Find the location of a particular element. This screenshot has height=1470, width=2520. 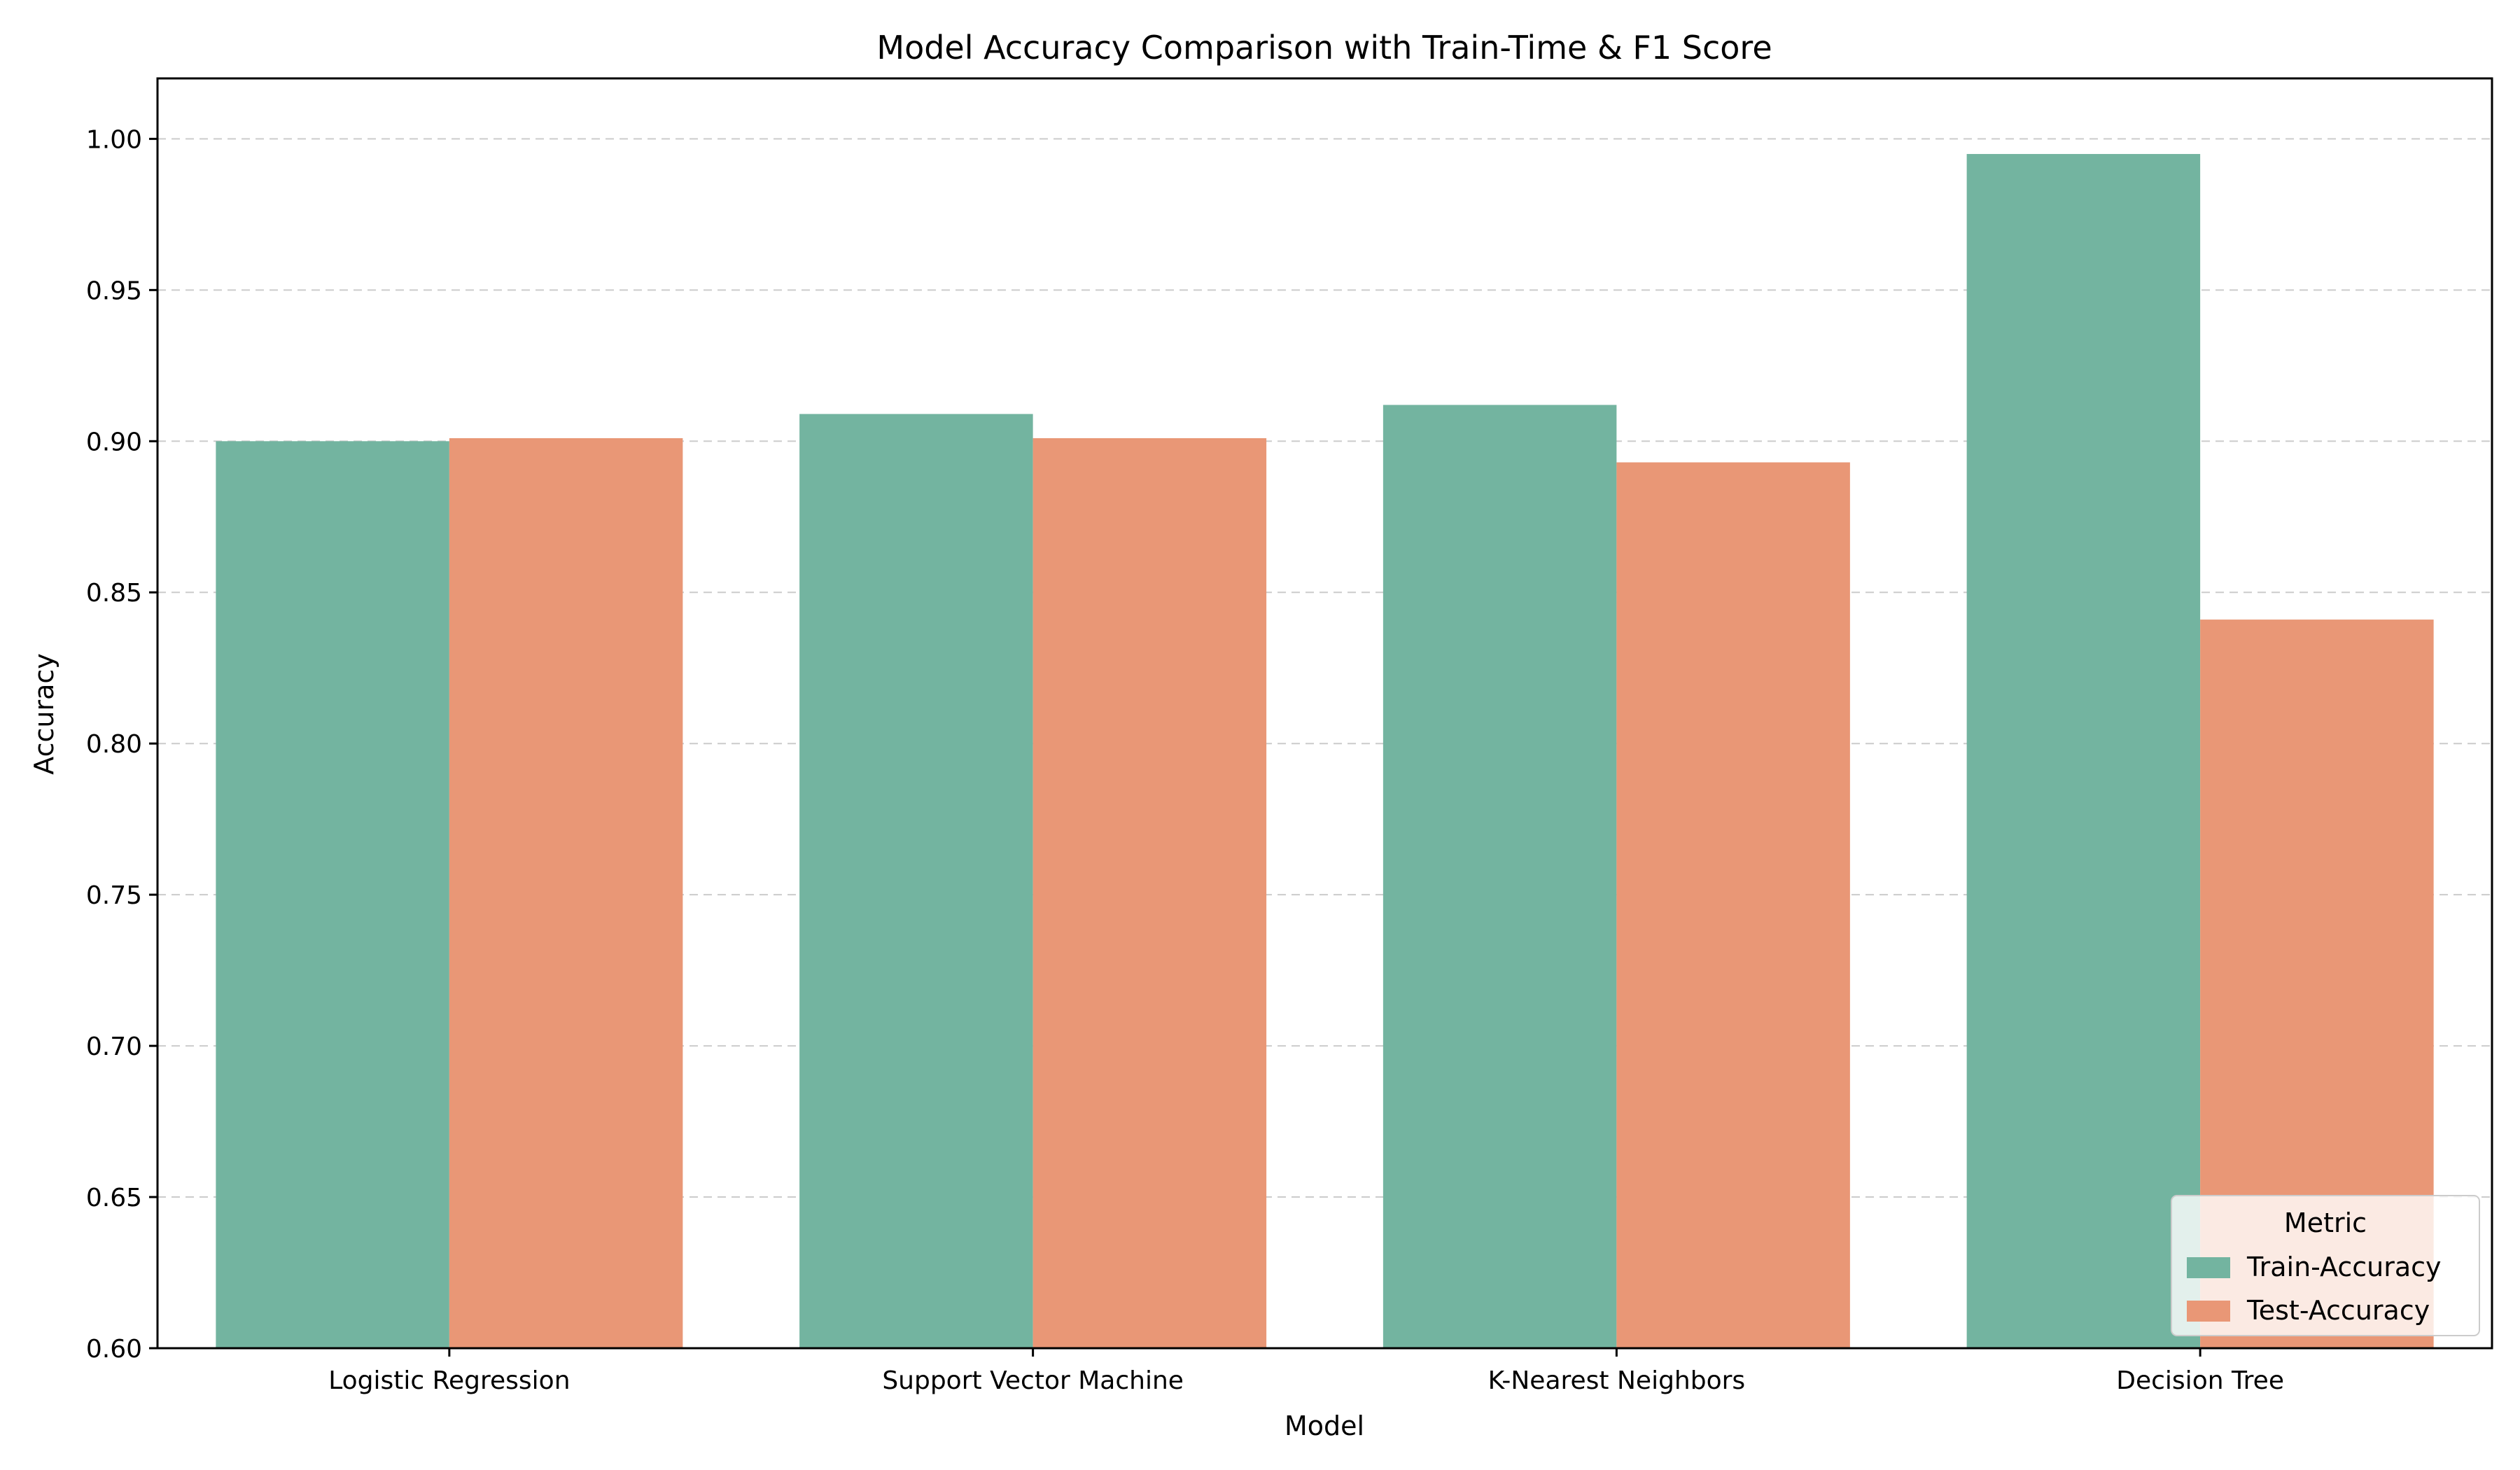

y-tick-label: 0.75 is located at coordinates (114, 895).